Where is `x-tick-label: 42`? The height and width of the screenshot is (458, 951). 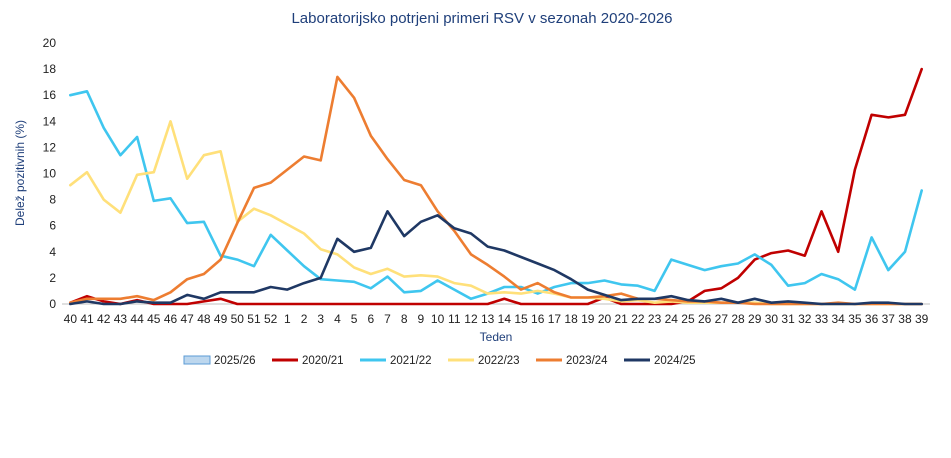
x-tick-label: 42 is located at coordinates (104, 319).